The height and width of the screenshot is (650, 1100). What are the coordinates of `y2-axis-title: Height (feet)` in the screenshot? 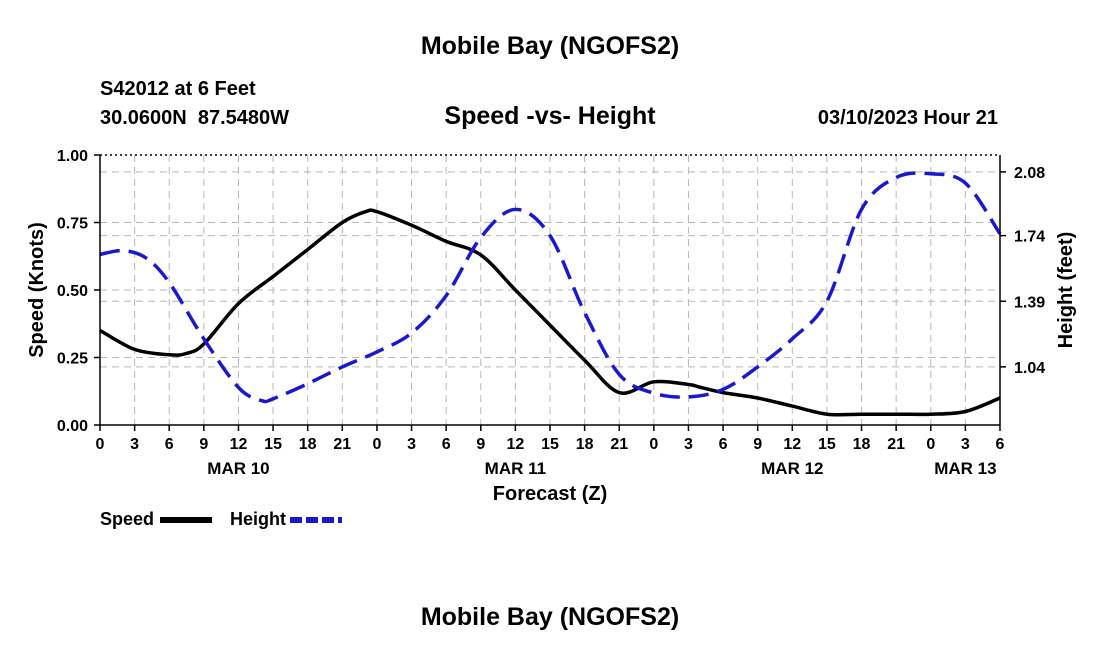 It's located at (1066, 290).